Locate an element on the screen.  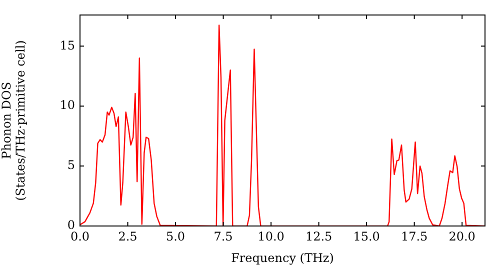
x-tick-label: 15.0 is located at coordinates (366, 236).